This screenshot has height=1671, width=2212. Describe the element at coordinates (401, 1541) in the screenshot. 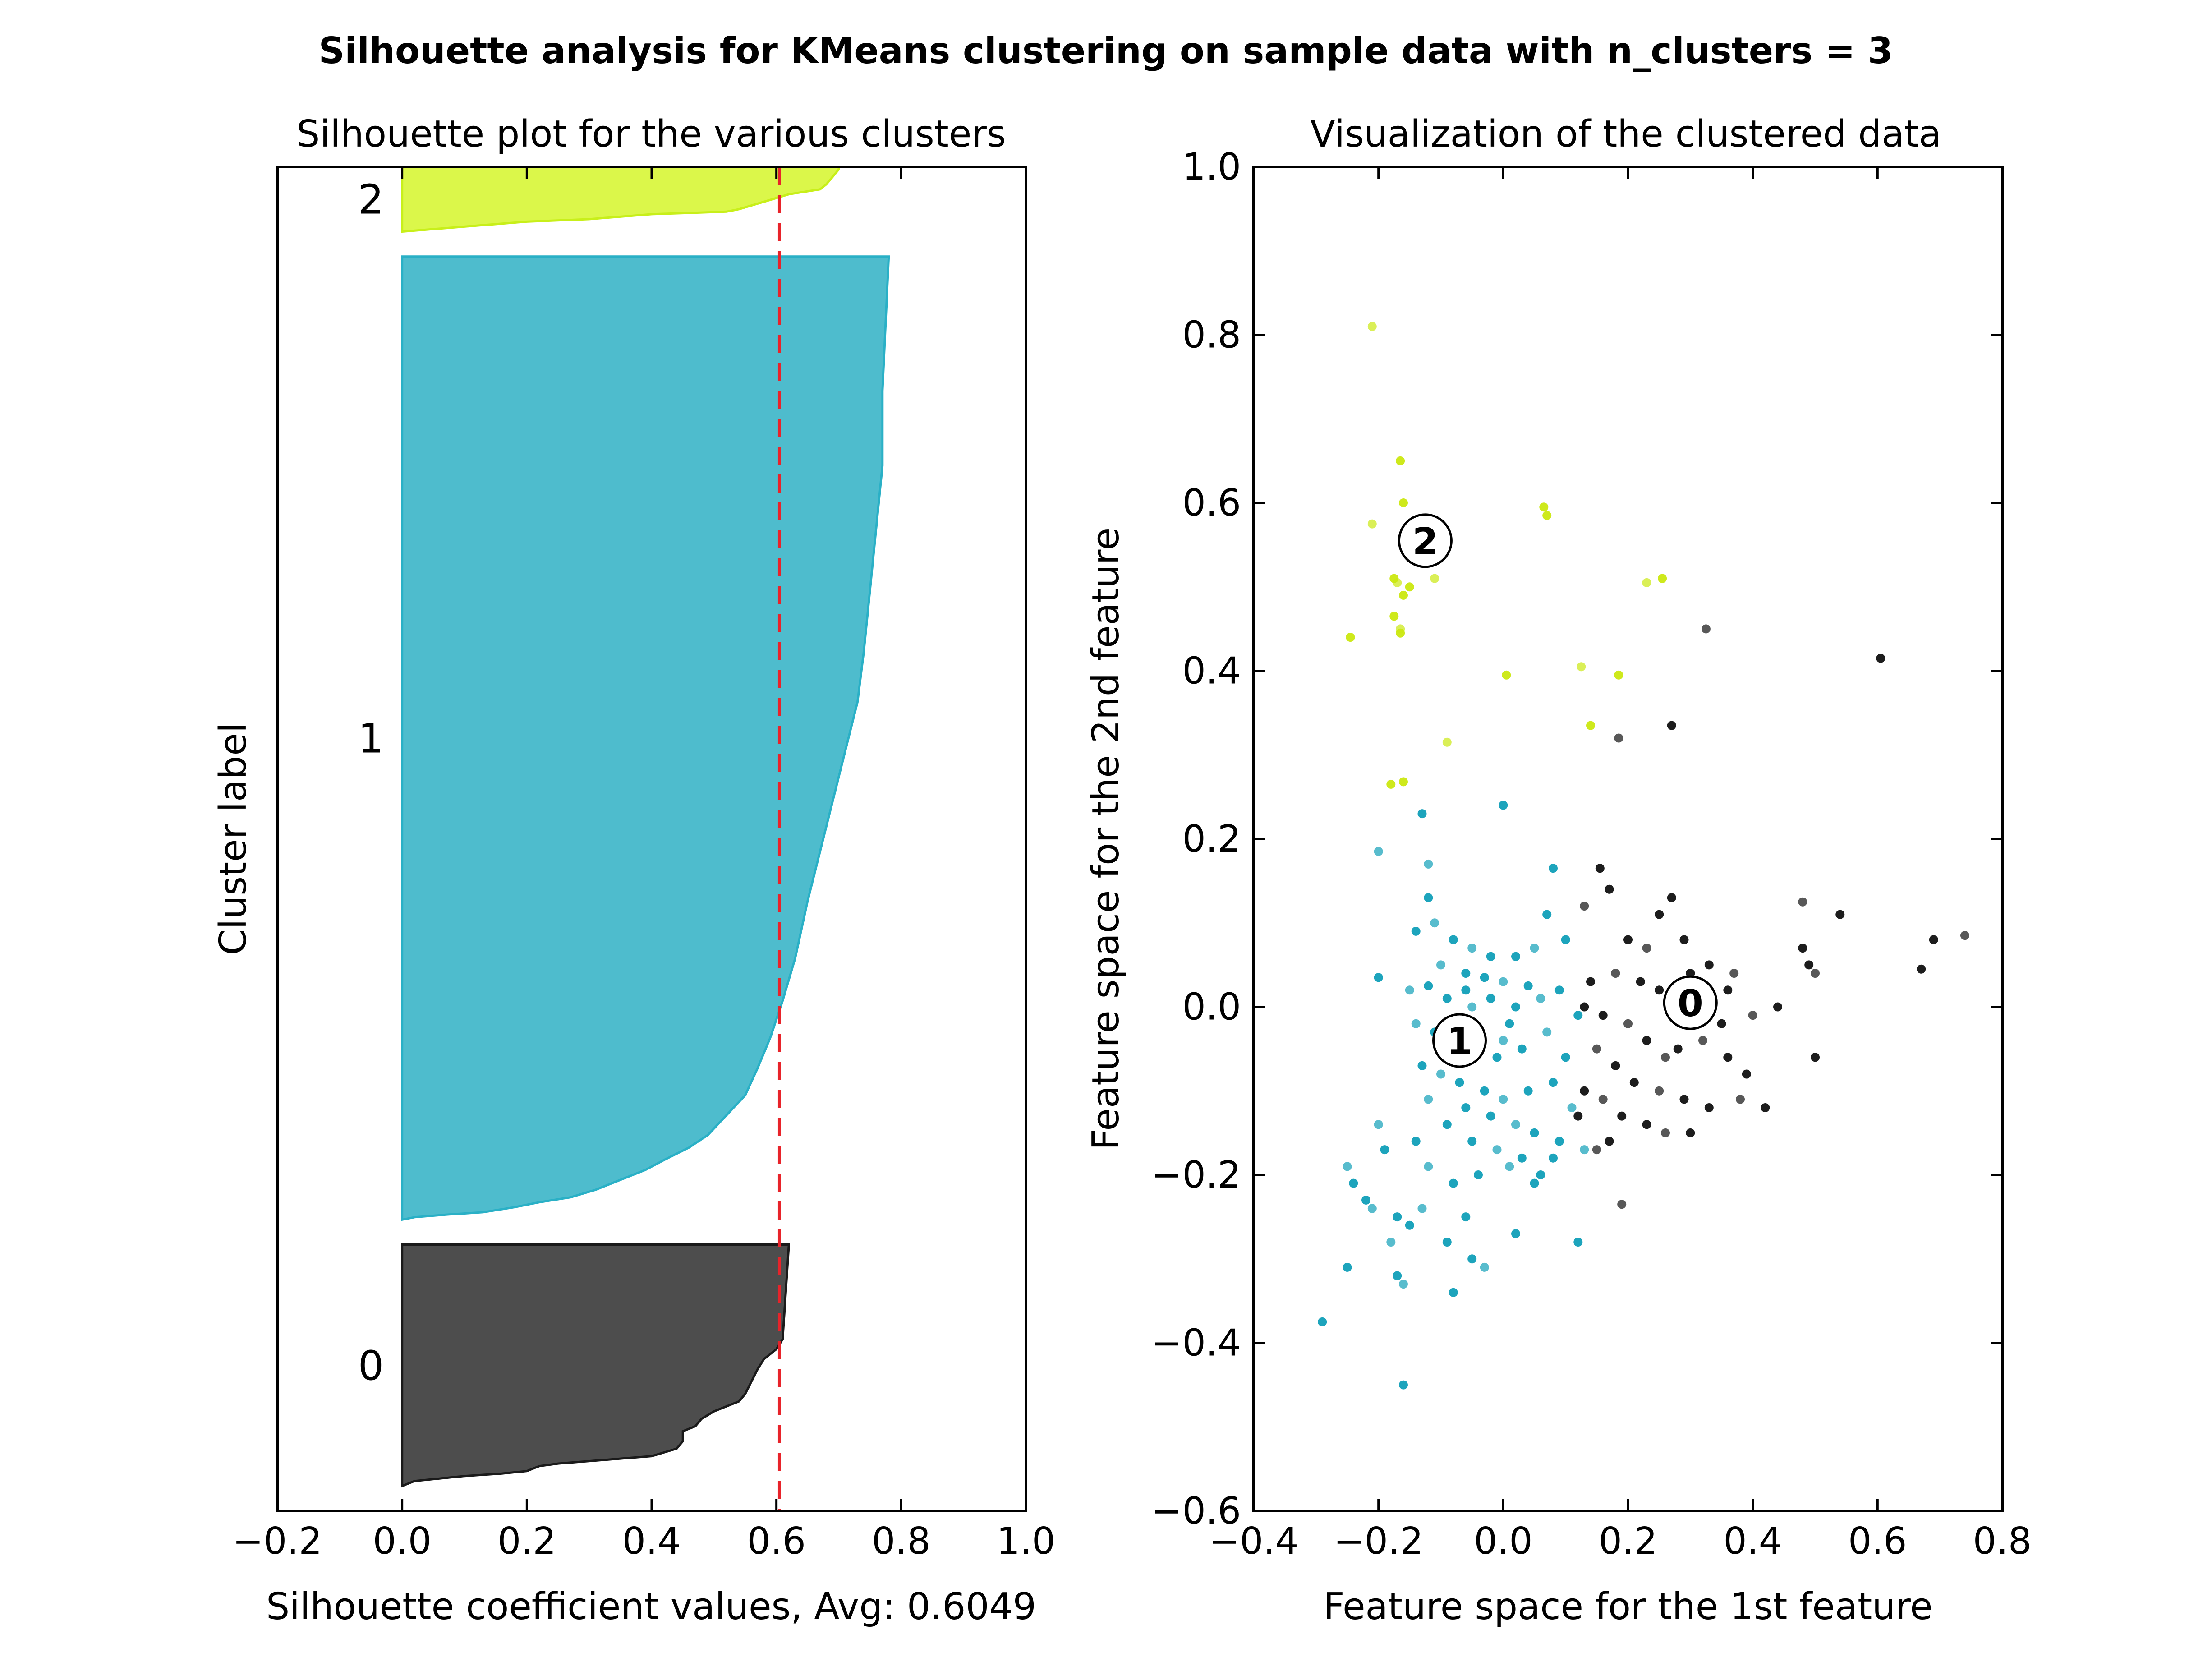

I see `x-tick-label: 0.0` at that location.